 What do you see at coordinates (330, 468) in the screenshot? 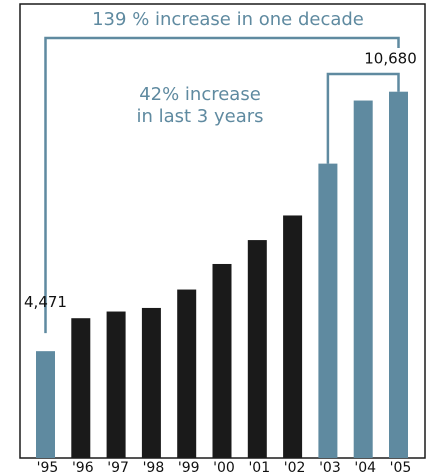
I see `x-tick-label-03: '03` at bounding box center [330, 468].